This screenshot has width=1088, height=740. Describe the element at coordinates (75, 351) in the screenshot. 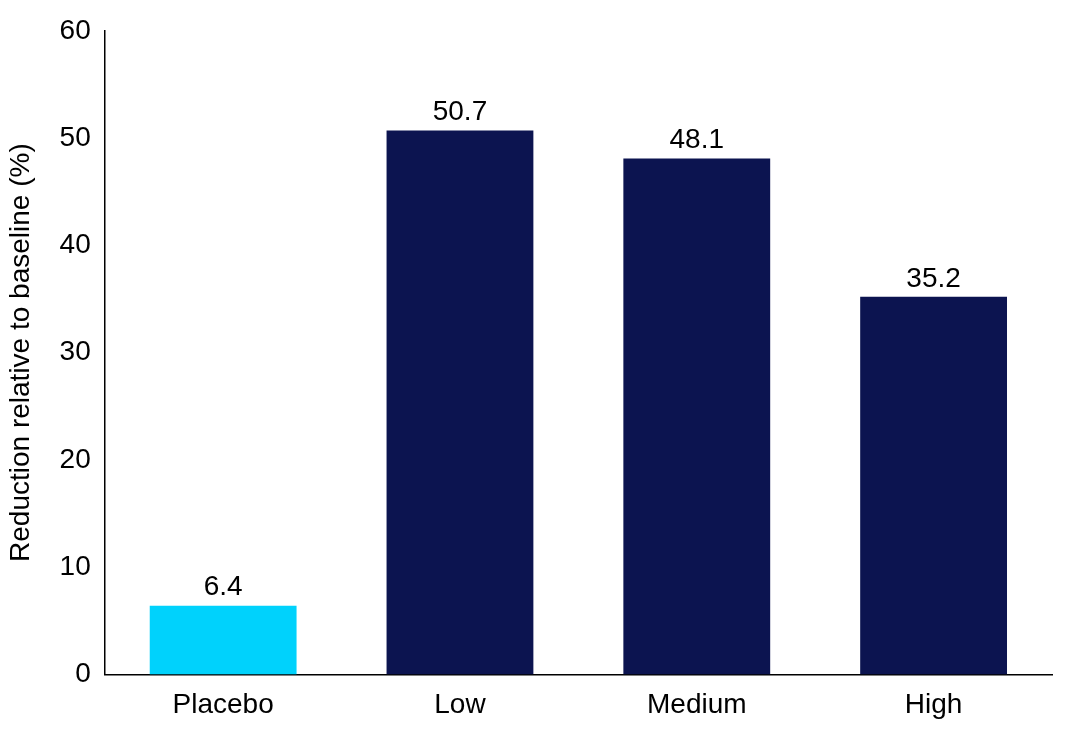

I see `y-tick-label: 30` at that location.